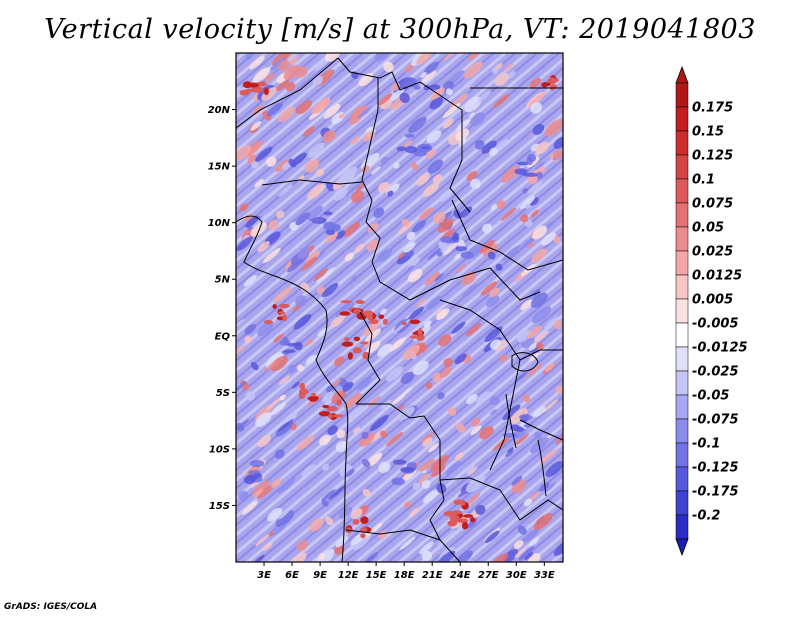  I want to click on border-angola-zambia, so click(445, 521).